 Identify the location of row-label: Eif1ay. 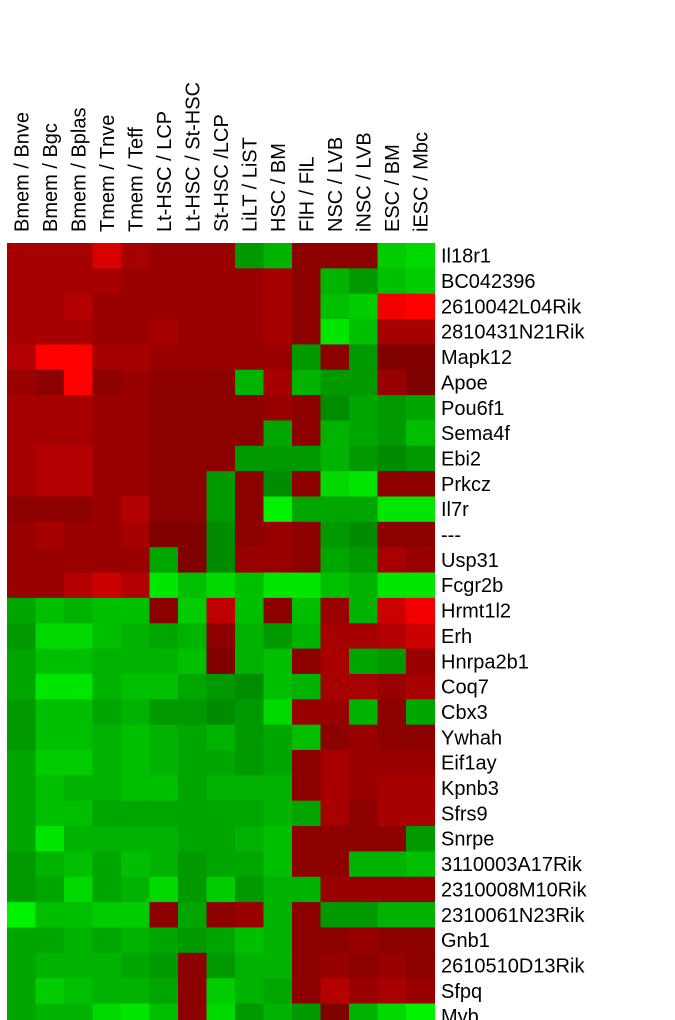
(469, 764).